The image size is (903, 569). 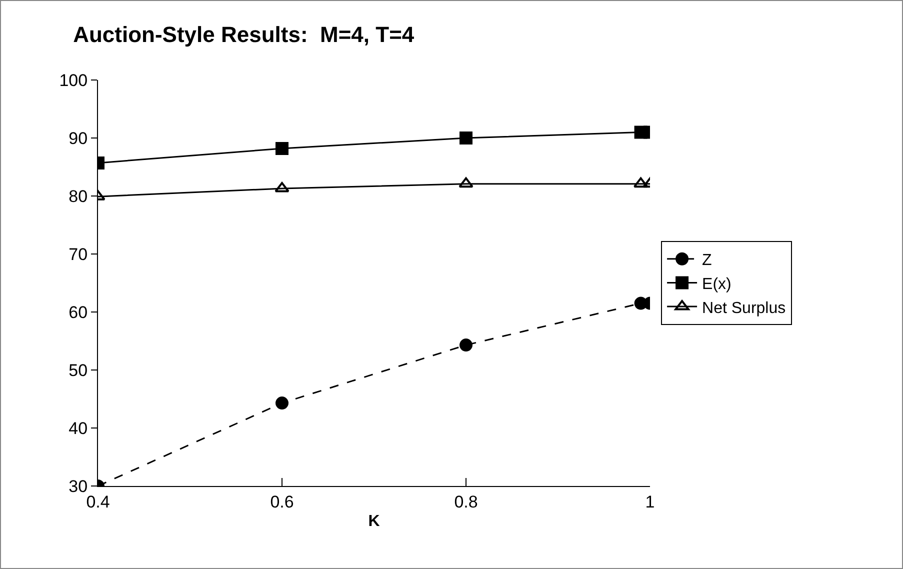 What do you see at coordinates (707, 261) in the screenshot?
I see `legend-label: Z` at bounding box center [707, 261].